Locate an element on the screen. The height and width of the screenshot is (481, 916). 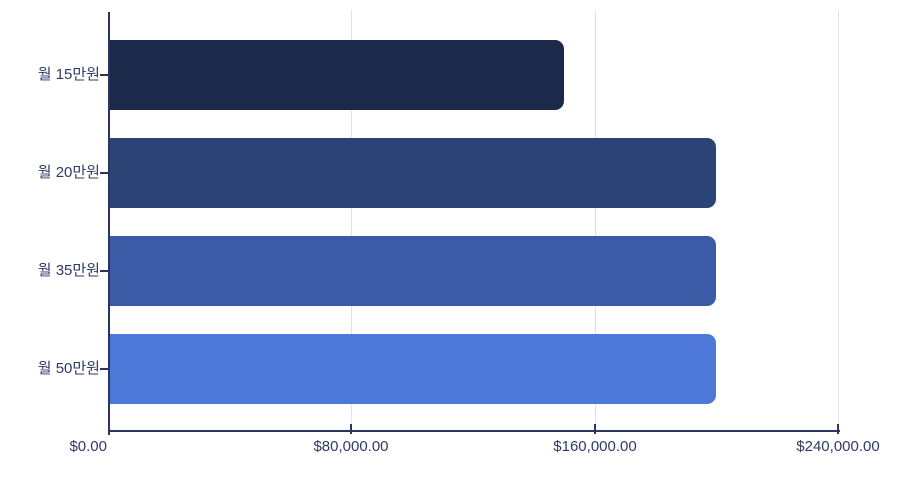
y-axis-label: 월 15만원 is located at coordinates (68, 74).